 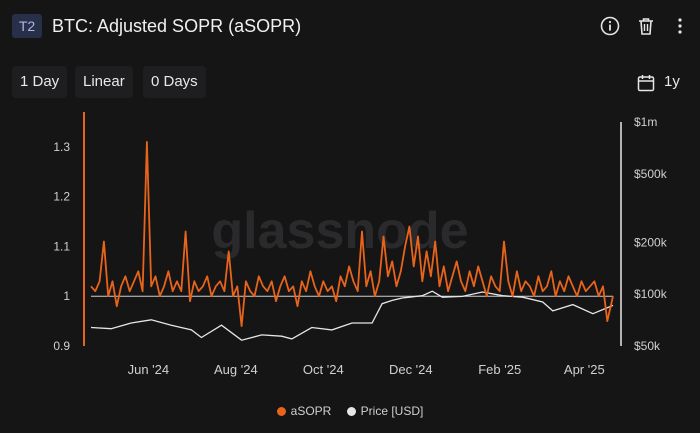 I want to click on left-tick-label: 1.1, so click(x=61, y=246).